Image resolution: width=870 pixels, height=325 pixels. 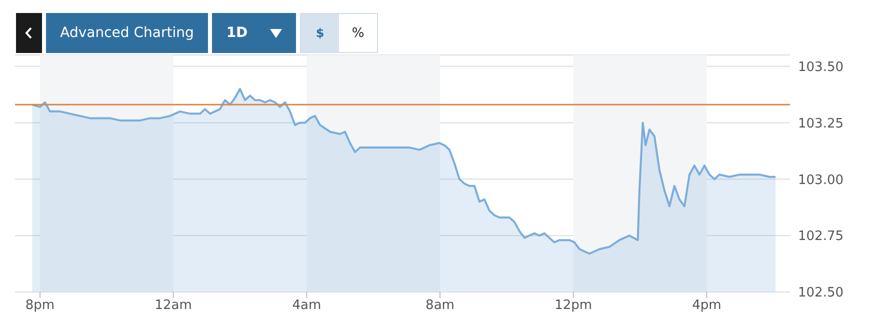 I want to click on y-tick-label: 102.75, so click(x=821, y=236).